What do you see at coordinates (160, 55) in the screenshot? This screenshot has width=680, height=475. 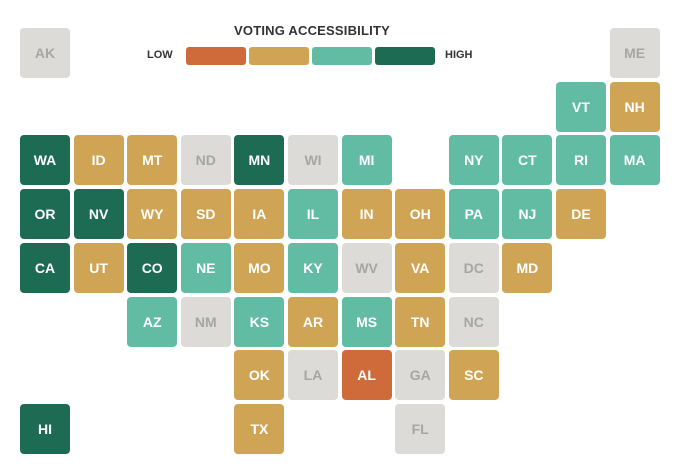 I see `legend-low: LOW` at bounding box center [160, 55].